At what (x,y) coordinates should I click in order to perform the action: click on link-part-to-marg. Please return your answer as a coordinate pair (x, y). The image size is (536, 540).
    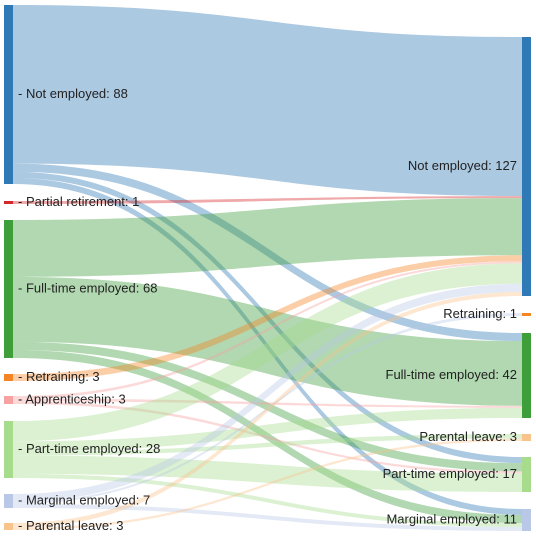
    Looking at the image, I should click on (267, 500).